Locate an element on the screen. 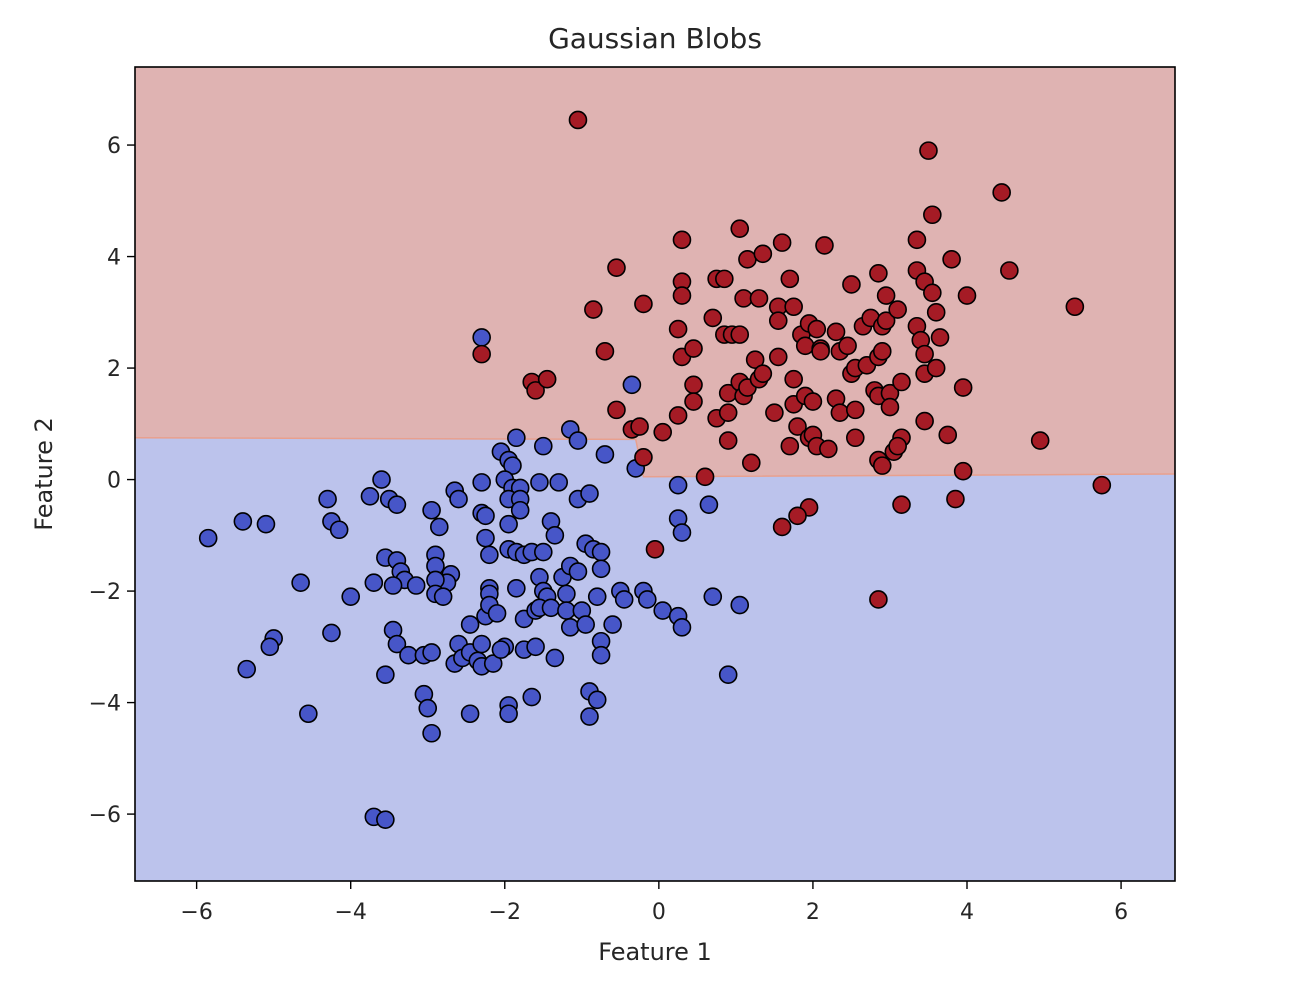 This screenshot has height=1004, width=1294. y-tick-label: −2 is located at coordinates (105, 592).